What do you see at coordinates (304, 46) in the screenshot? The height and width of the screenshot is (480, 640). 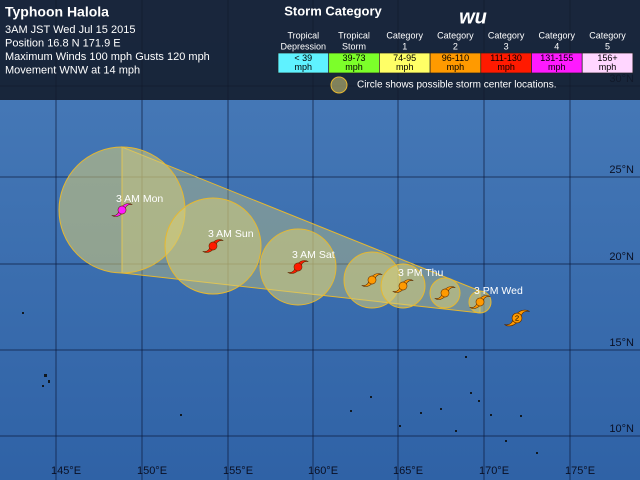 I see `category-name: Depression` at bounding box center [304, 46].